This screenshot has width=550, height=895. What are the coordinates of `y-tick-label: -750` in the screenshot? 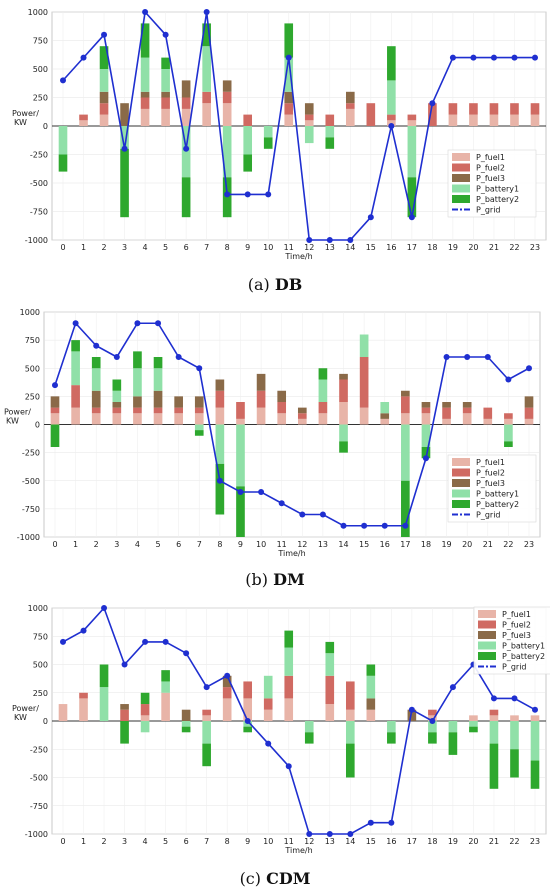 It's located at (39, 212).